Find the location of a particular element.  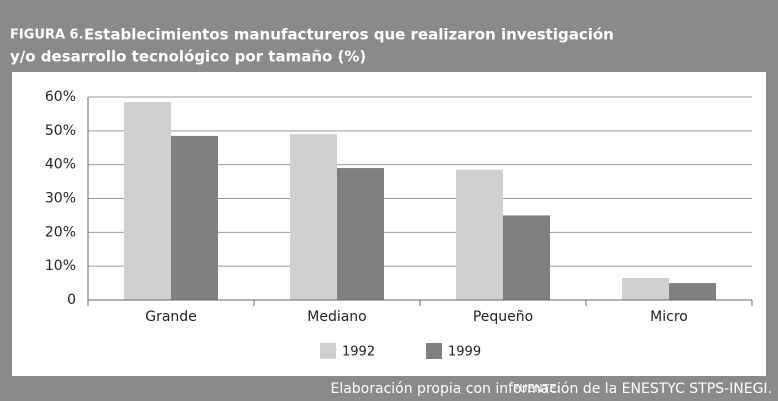

x-tick-label: Pequeño is located at coordinates (503, 317).